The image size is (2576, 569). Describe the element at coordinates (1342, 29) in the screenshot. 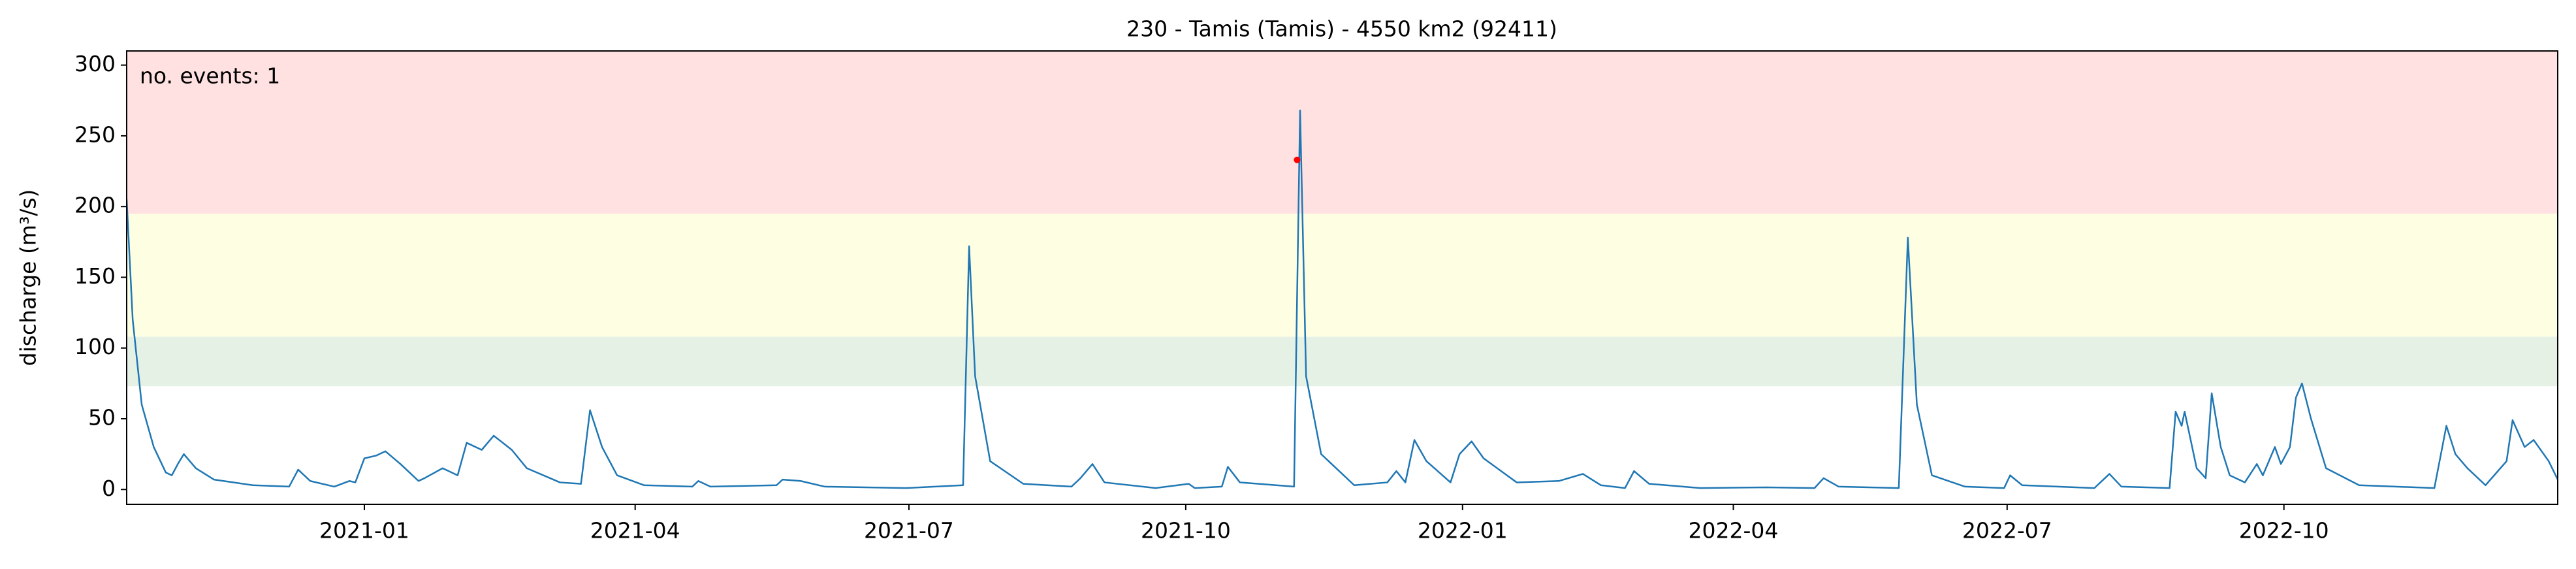

I see `chart-title: 230 - Tamis (Tamis) - 4550 km2 (92411)` at that location.